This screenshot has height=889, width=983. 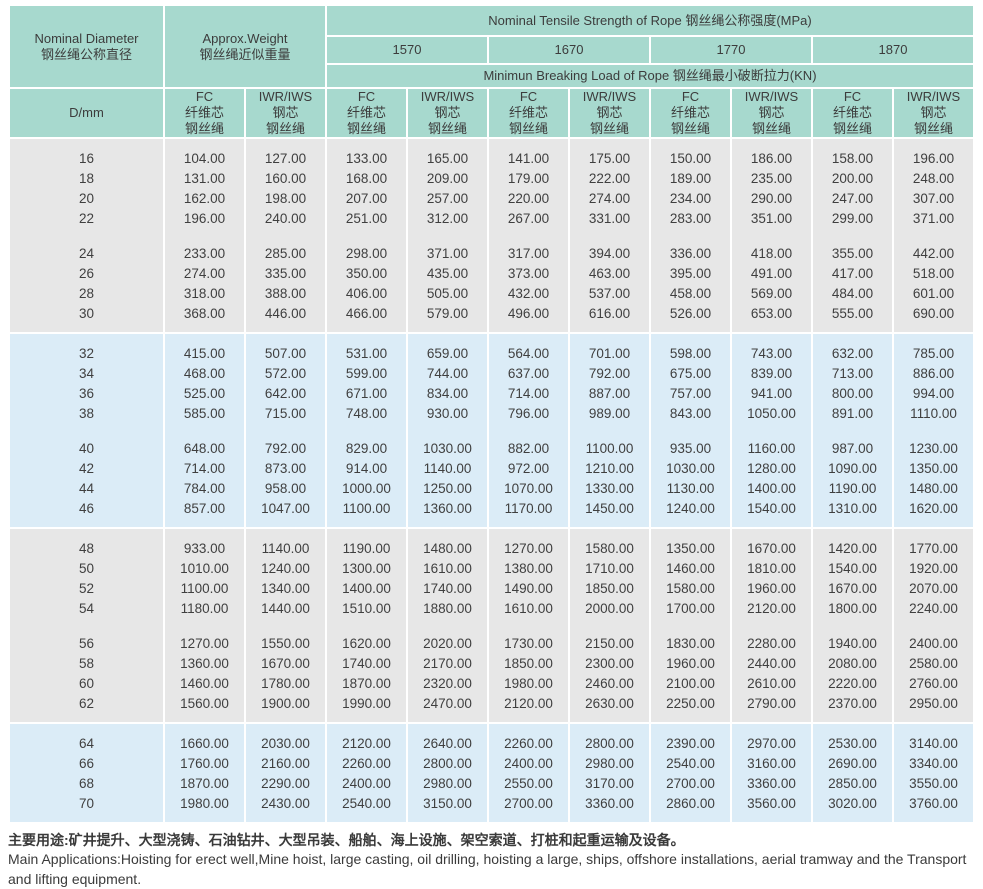 What do you see at coordinates (771, 588) in the screenshot?
I see `value-cell: 1960.00` at bounding box center [771, 588].